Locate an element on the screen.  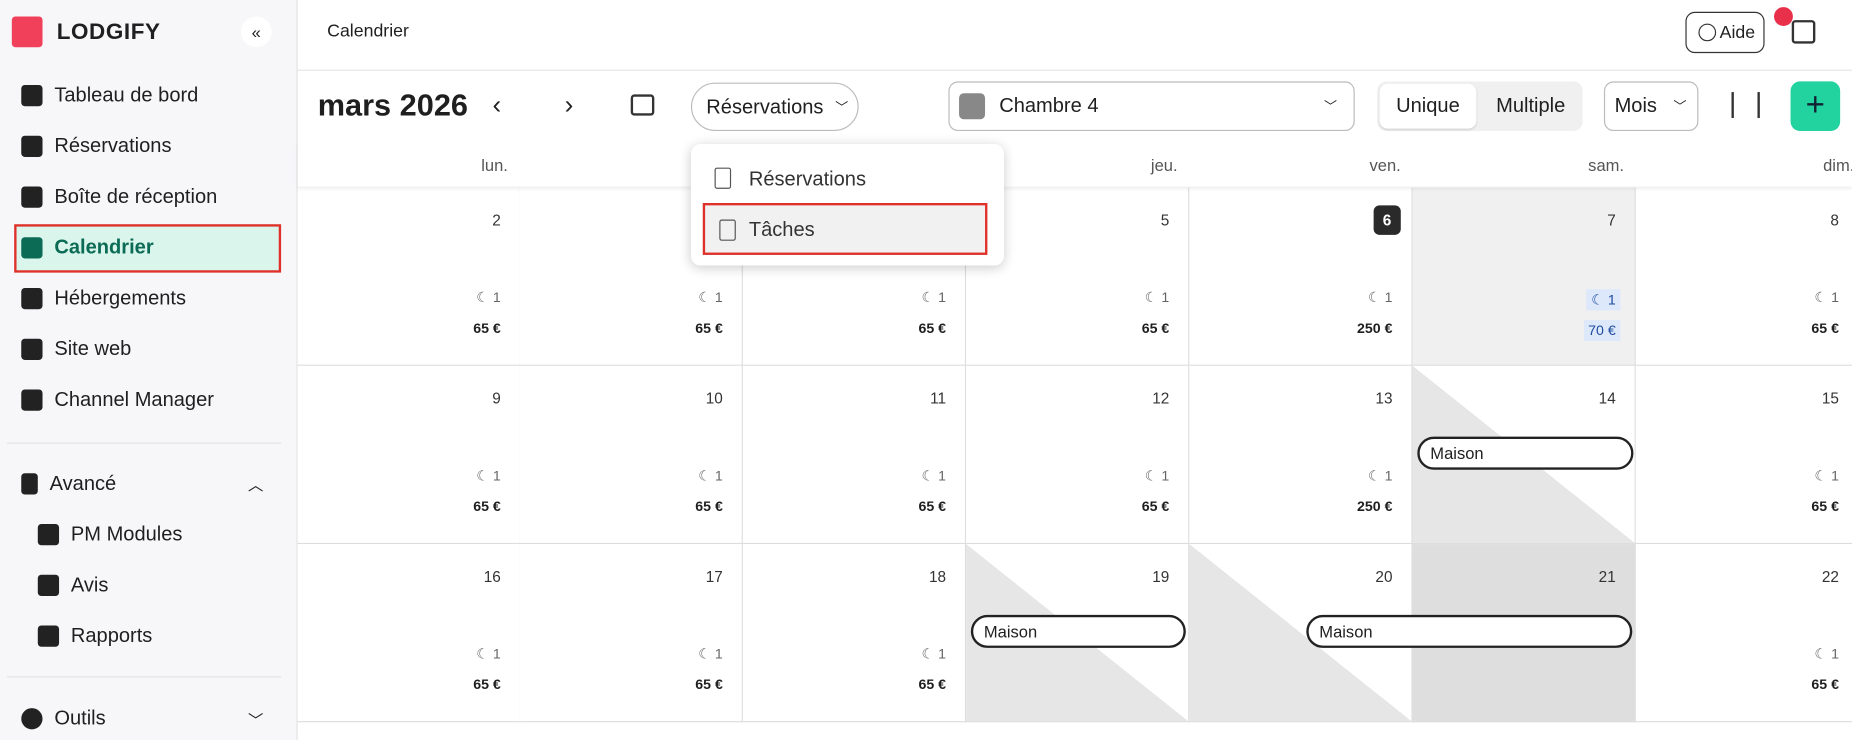
chevron: ︿ is located at coordinates (256, 484).